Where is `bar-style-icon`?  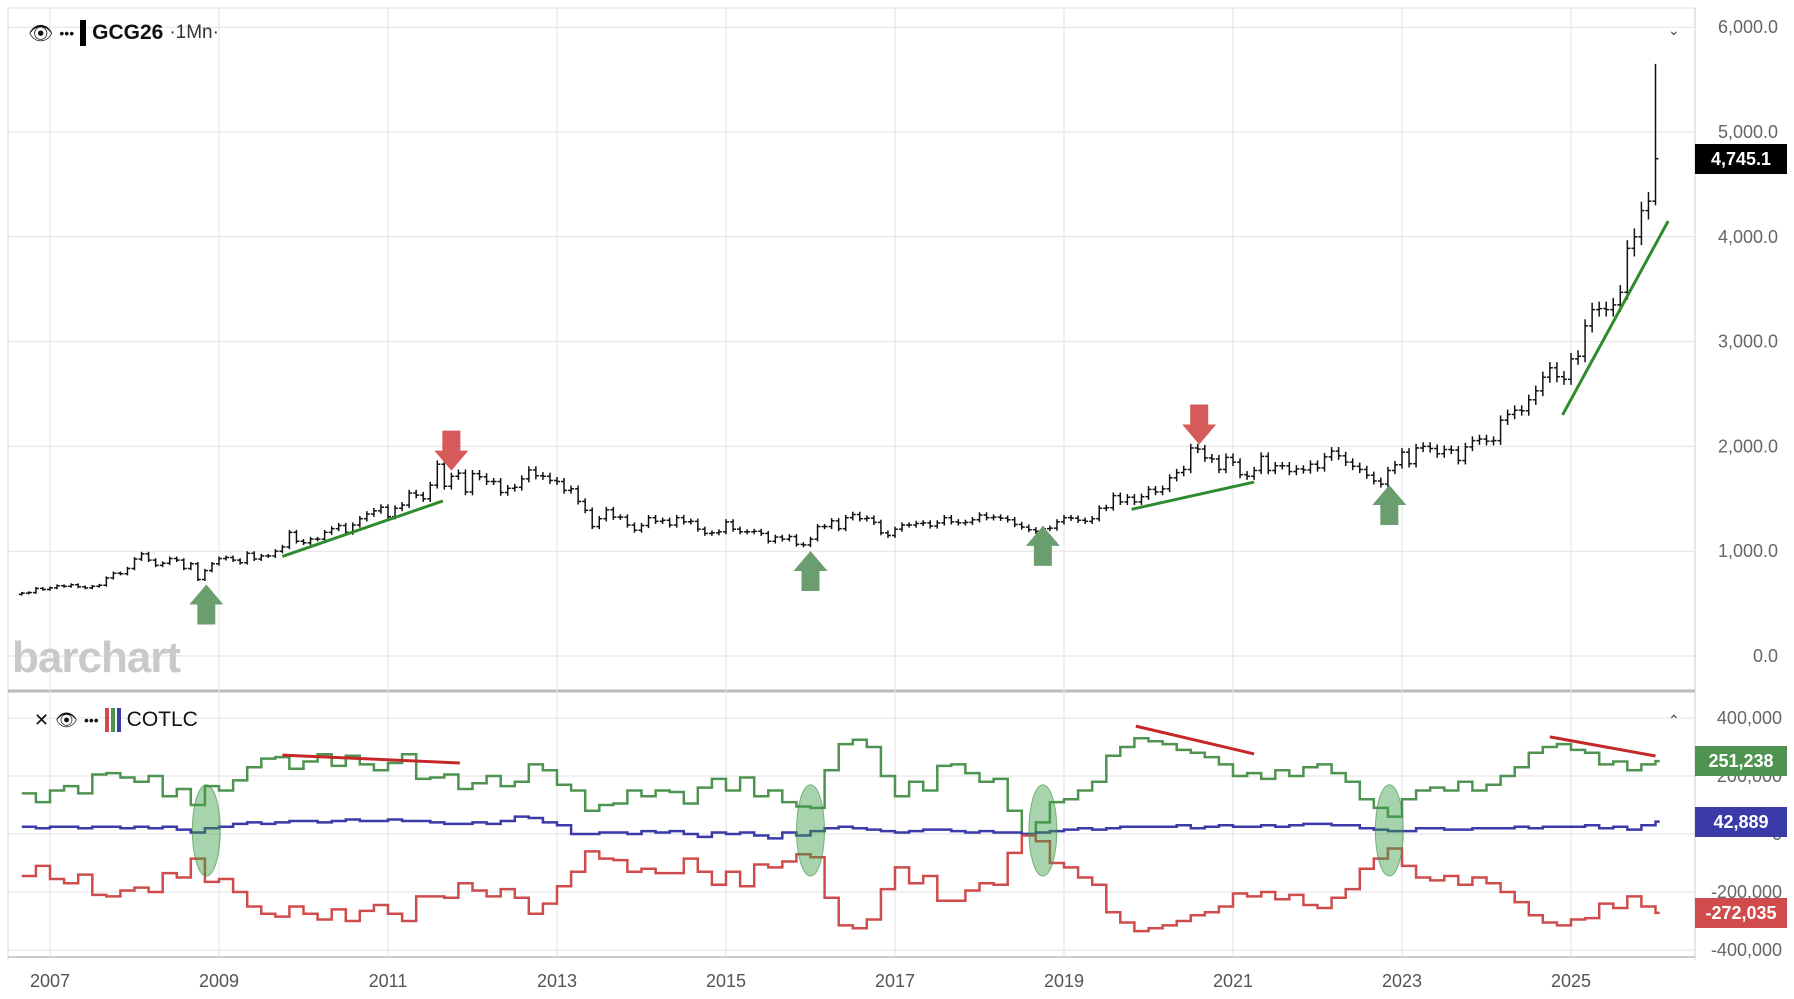
bar-style-icon is located at coordinates (83, 33).